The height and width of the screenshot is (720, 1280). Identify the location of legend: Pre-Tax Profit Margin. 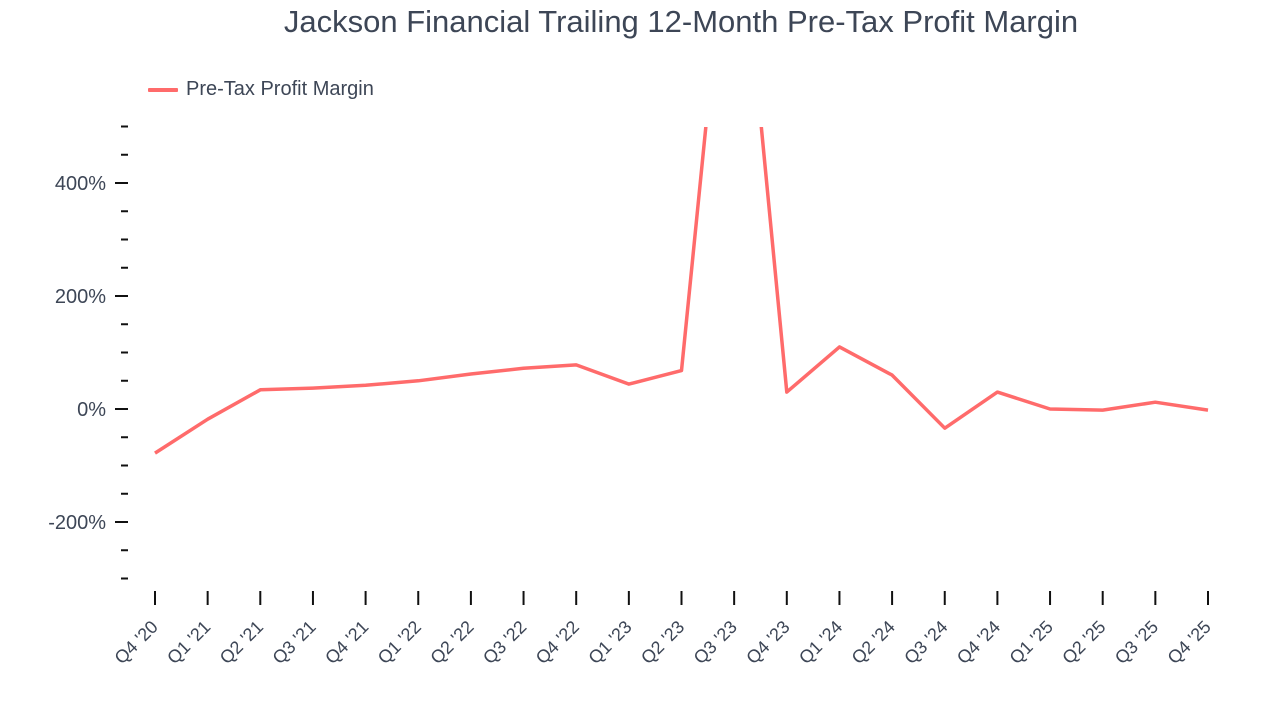
(261, 89).